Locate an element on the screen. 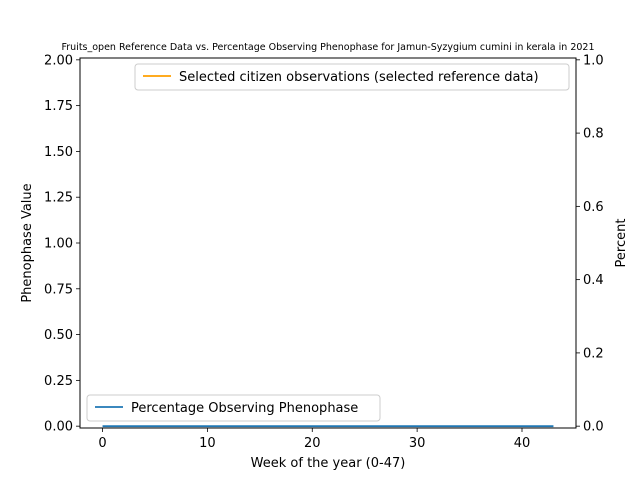 The image size is (640, 480). x-tick-label: 0 is located at coordinates (102, 443).